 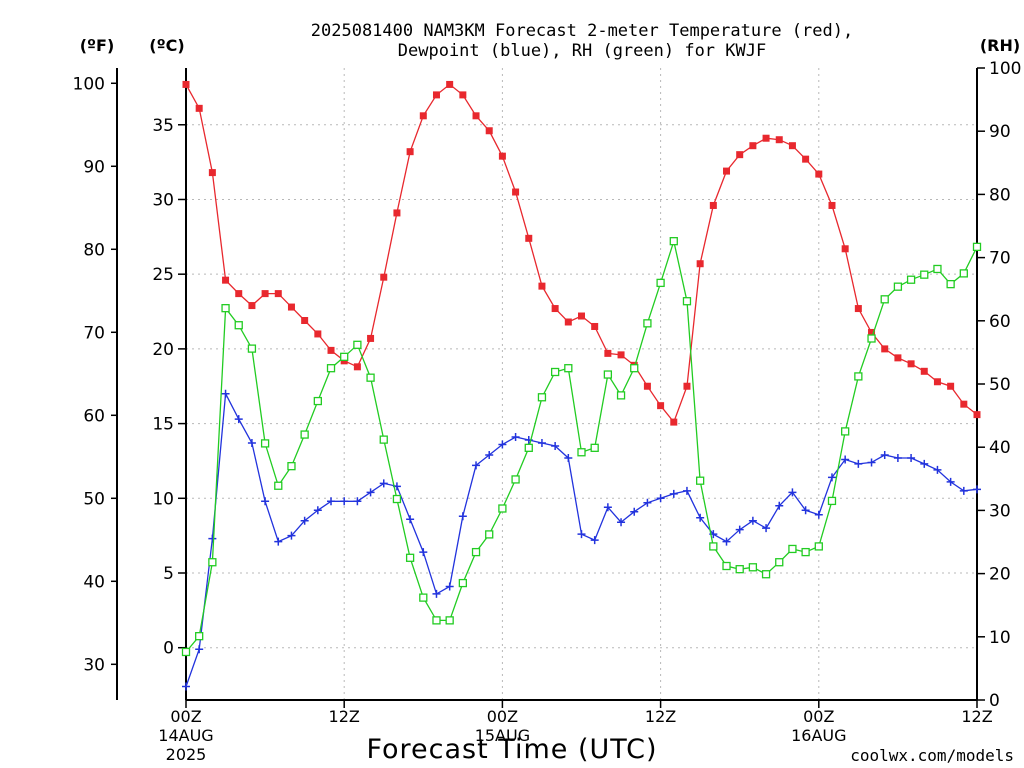 What do you see at coordinates (994, 701) in the screenshot?
I see `rh-tick-label: 0` at bounding box center [994, 701].